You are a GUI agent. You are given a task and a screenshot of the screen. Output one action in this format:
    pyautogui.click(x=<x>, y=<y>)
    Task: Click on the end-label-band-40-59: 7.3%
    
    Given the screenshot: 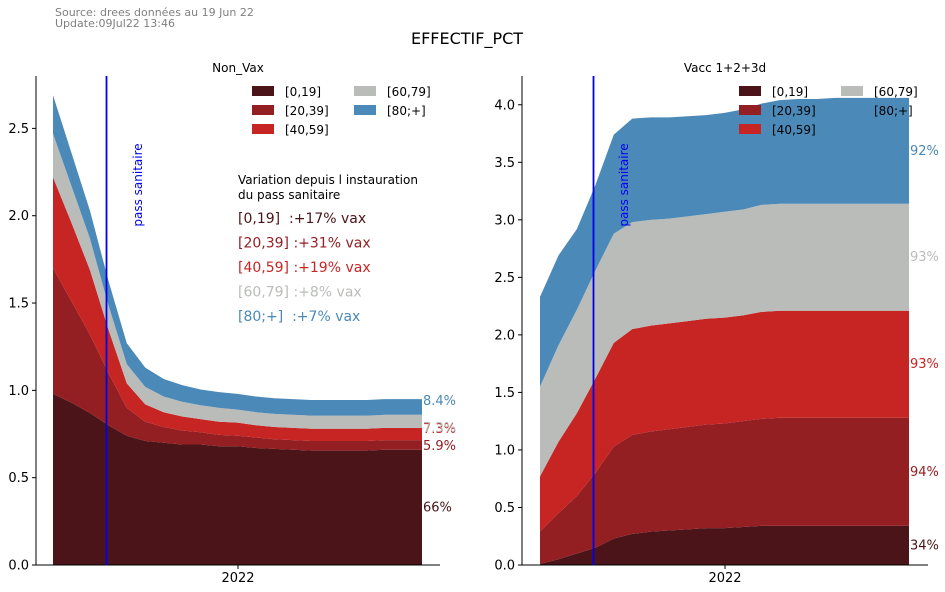 What is the action you would take?
    pyautogui.click(x=439, y=429)
    